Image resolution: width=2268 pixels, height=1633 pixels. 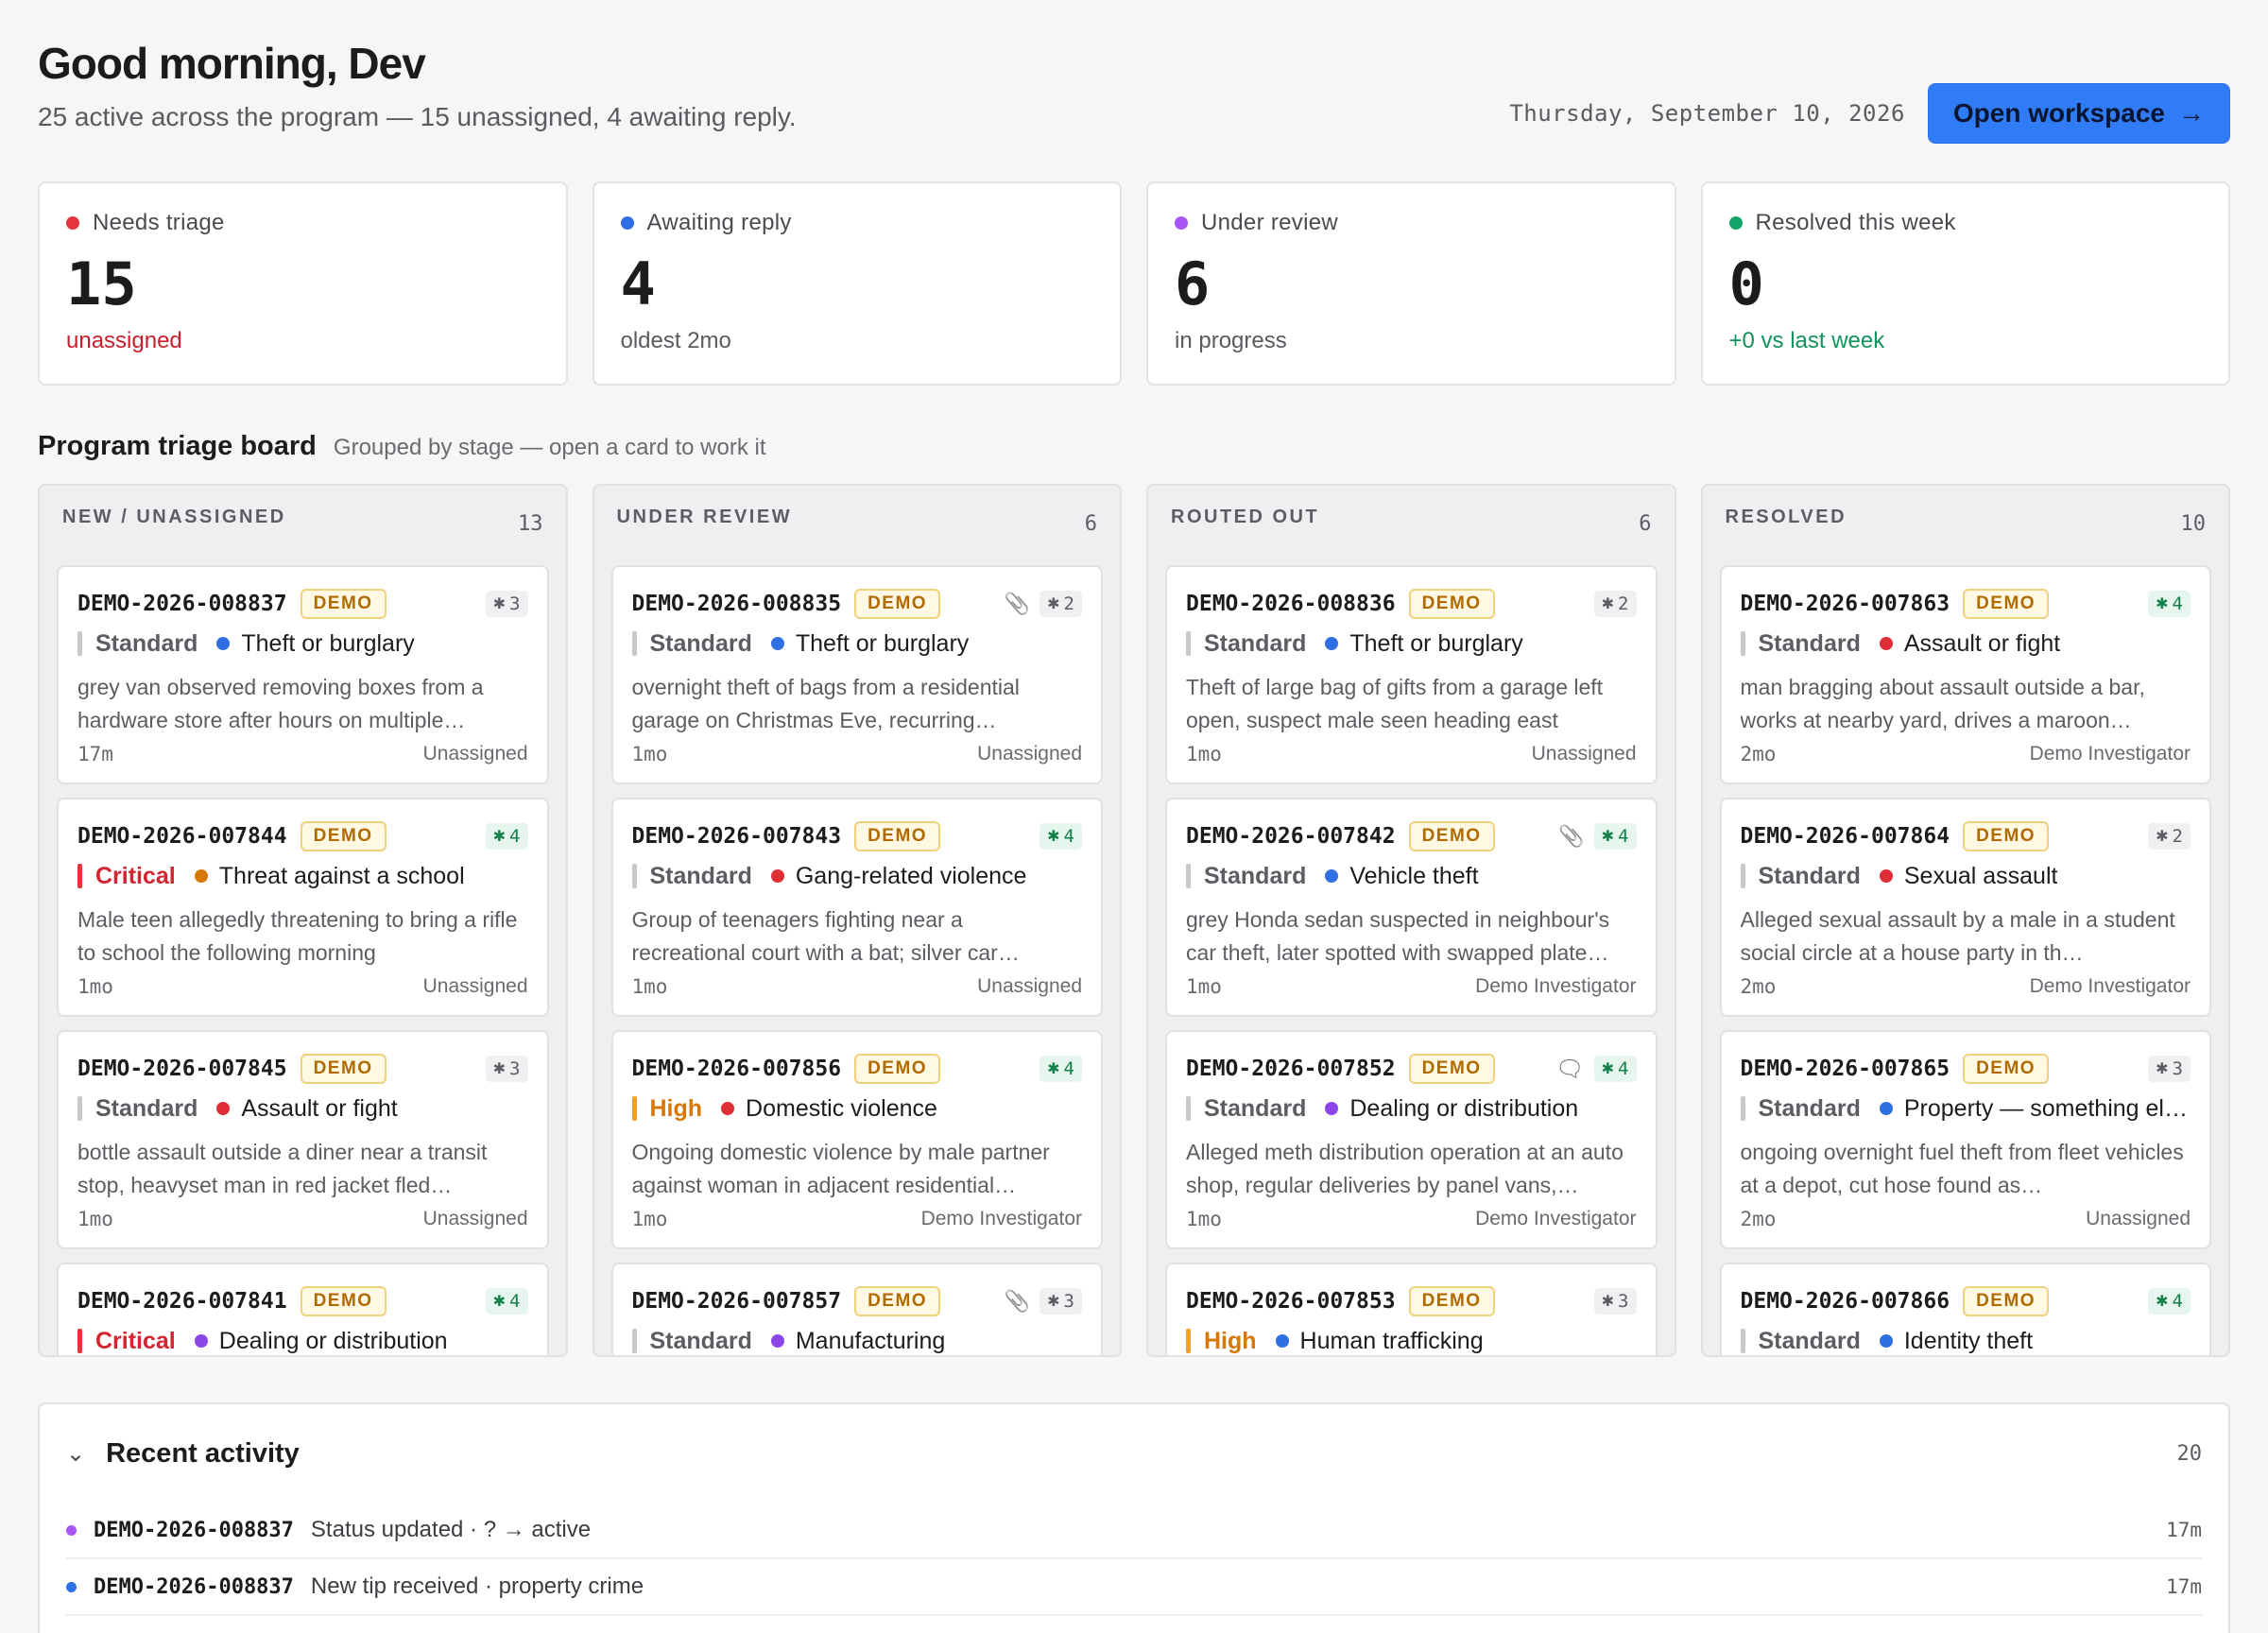 What do you see at coordinates (1134, 1454) in the screenshot?
I see `recent-activity-header: ⌄ Recent activity 20` at bounding box center [1134, 1454].